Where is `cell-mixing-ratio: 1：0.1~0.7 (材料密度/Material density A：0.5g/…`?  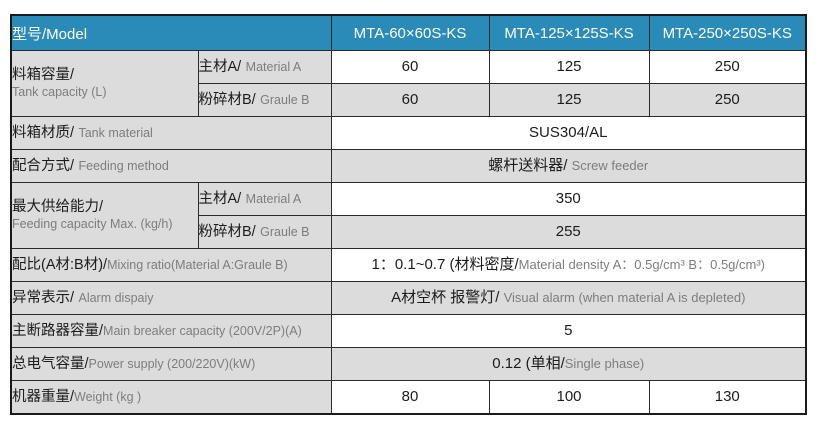 cell-mixing-ratio: 1：0.1~0.7 (材料密度/Material density A：0.5g/… is located at coordinates (568, 265).